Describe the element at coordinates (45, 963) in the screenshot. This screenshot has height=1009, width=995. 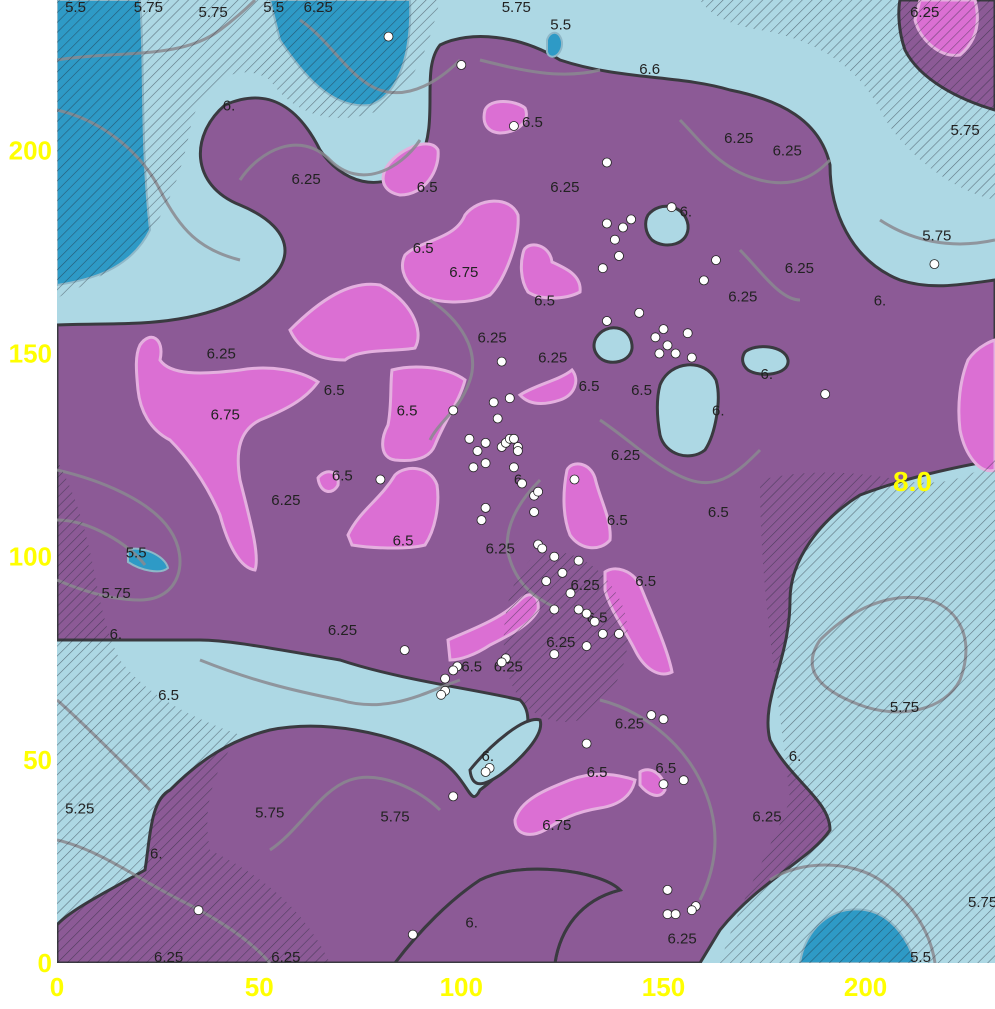
I see `y-tick-label: 0` at that location.